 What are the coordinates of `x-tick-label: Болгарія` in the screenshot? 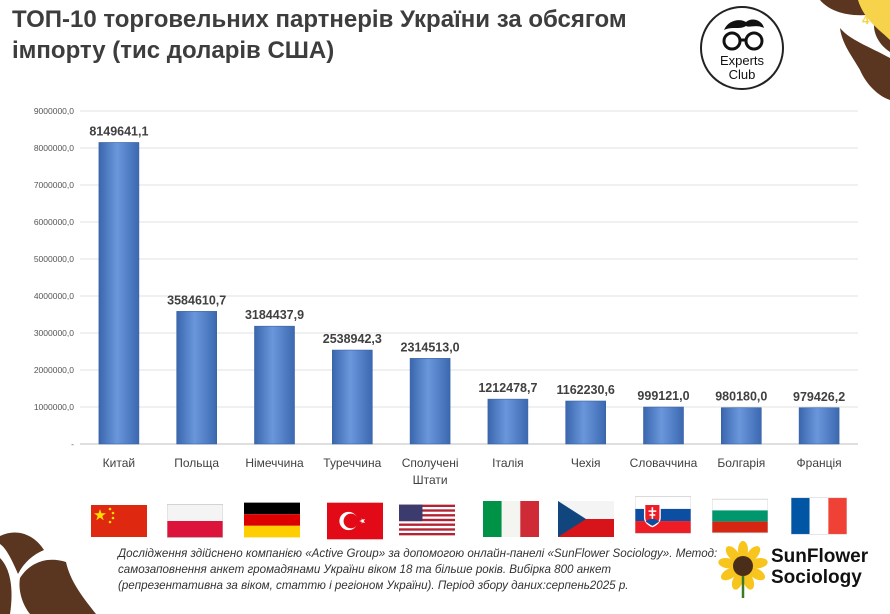 It's located at (741, 463).